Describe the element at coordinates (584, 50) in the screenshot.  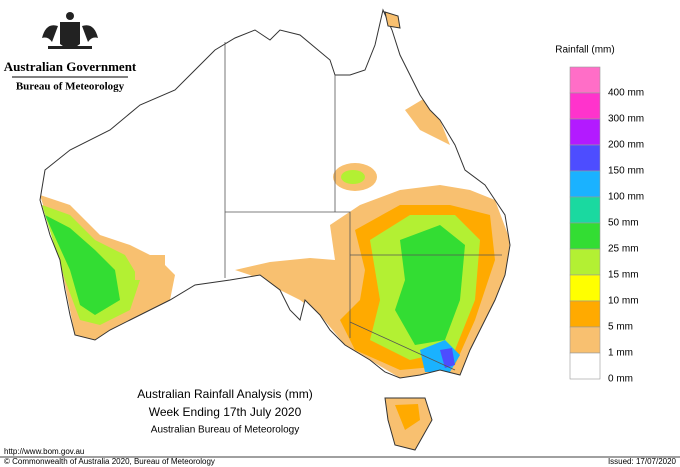
I see `legend-title: Rainfall (mm)` at that location.